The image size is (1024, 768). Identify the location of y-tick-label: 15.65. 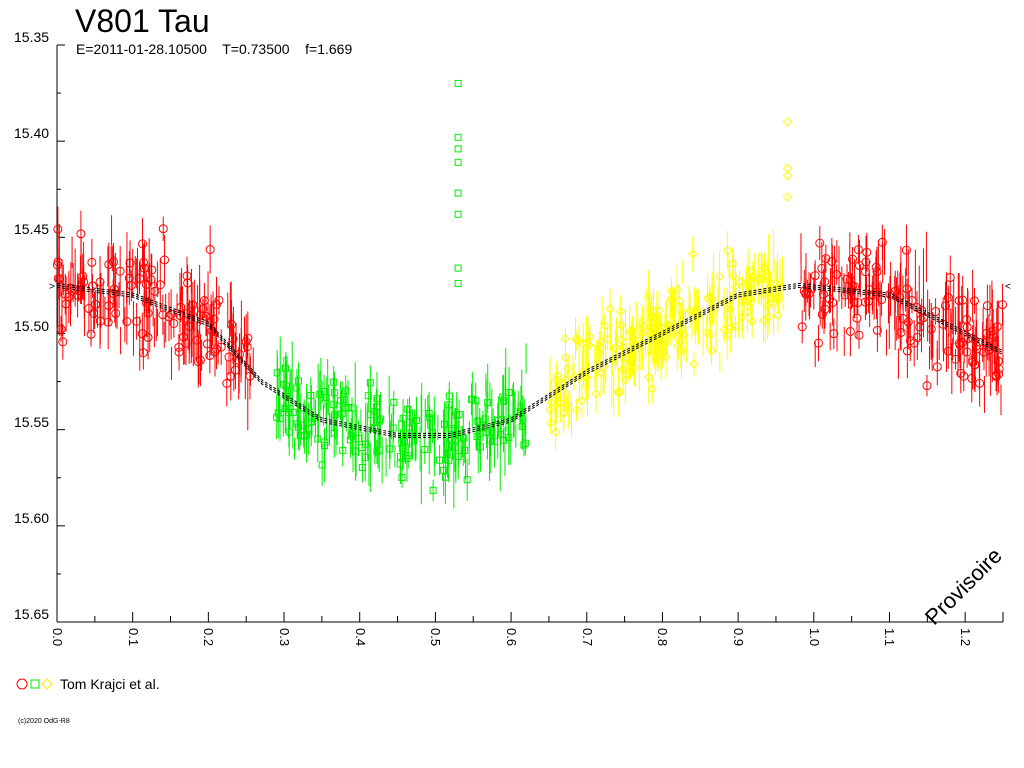
(32, 614).